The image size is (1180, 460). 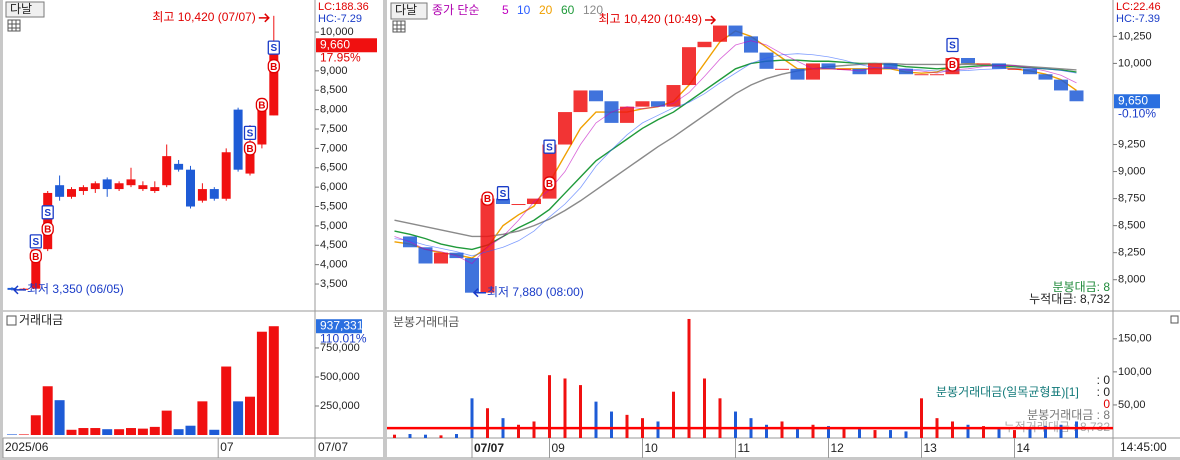 What do you see at coordinates (334, 284) in the screenshot?
I see `y-tick-label: 3,500` at bounding box center [334, 284].